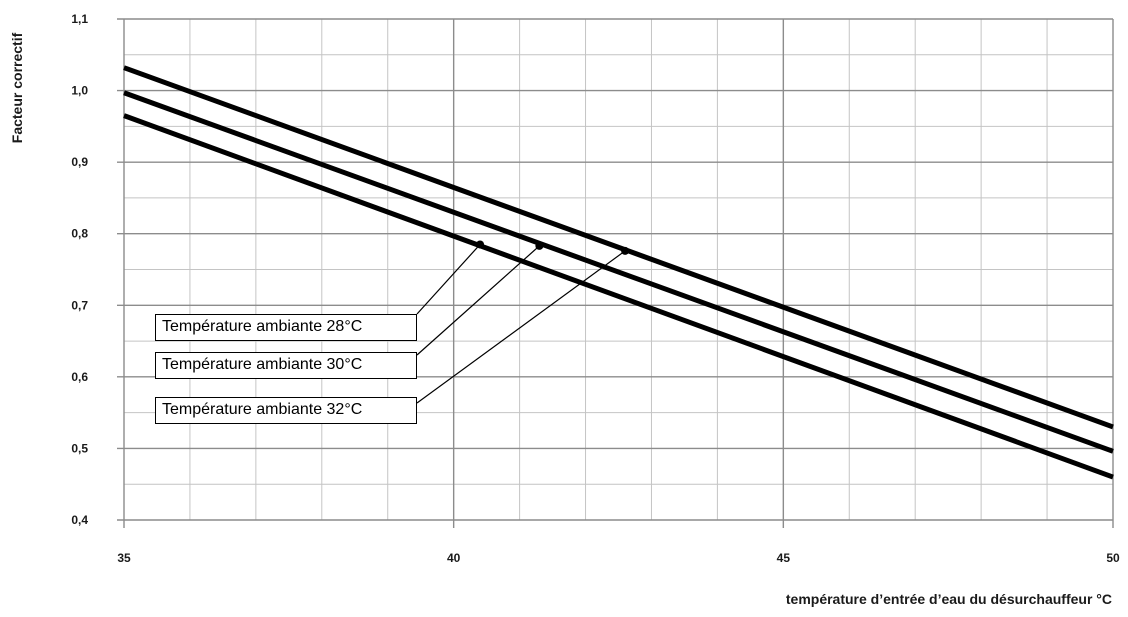  Describe the element at coordinates (79, 448) in the screenshot. I see `y-tick-label: 0,5` at that location.